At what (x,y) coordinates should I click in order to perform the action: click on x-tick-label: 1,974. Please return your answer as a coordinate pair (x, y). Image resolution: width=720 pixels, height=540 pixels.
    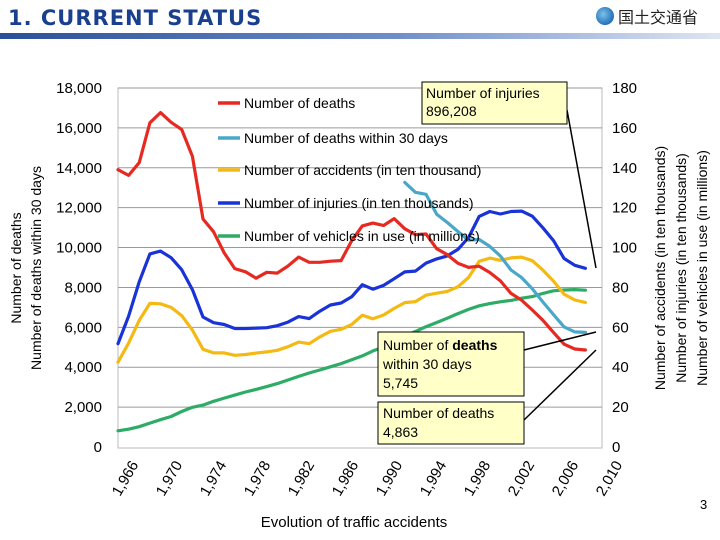
    Looking at the image, I should click on (213, 478).